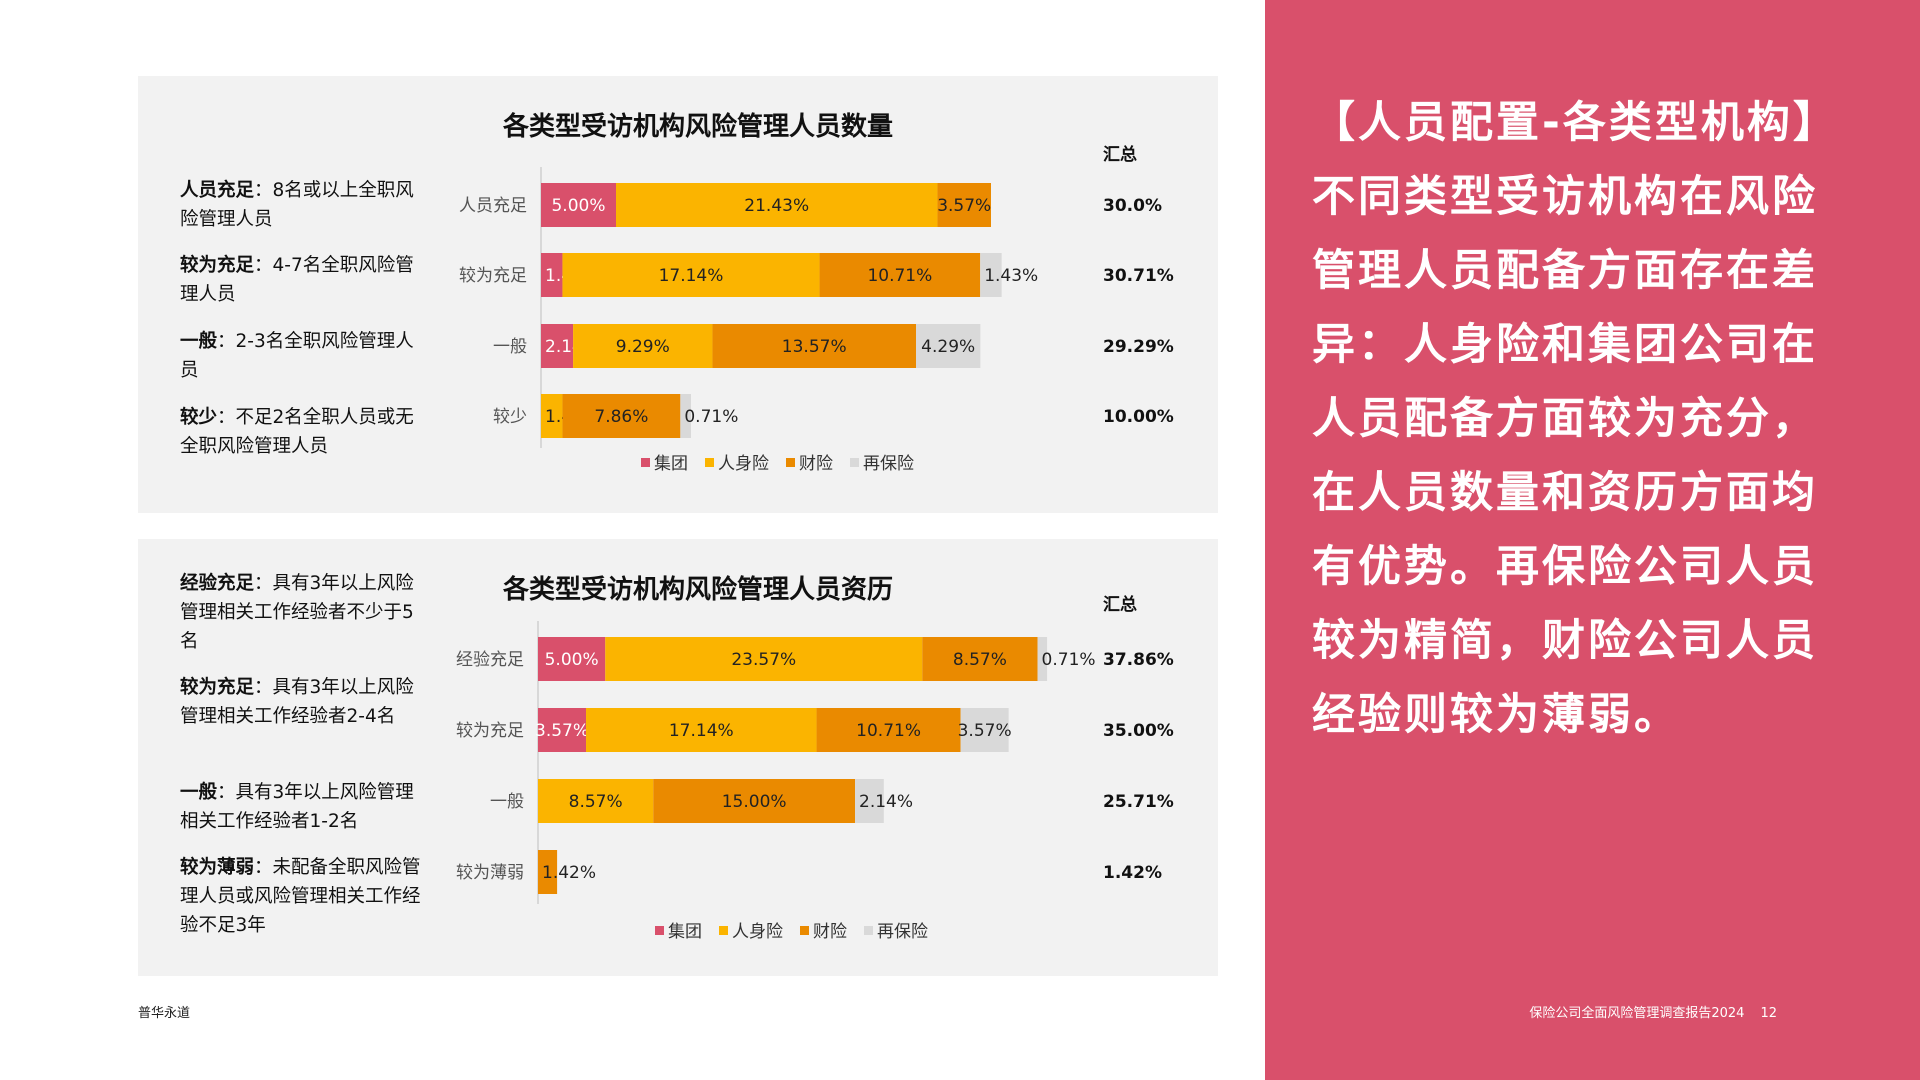  What do you see at coordinates (1768, 1013) in the screenshot?
I see `page-number: 12` at bounding box center [1768, 1013].